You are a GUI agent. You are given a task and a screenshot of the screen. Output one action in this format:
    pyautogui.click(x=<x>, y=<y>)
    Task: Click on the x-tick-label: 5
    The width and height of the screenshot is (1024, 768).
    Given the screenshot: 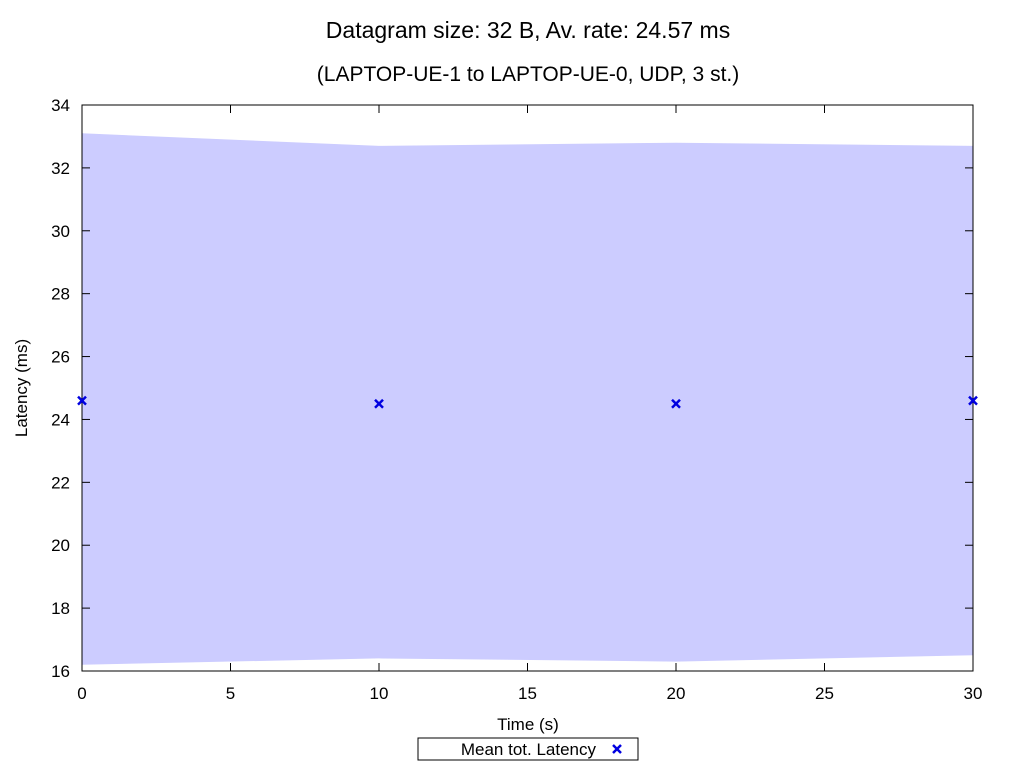 What is the action you would take?
    pyautogui.click(x=230, y=693)
    